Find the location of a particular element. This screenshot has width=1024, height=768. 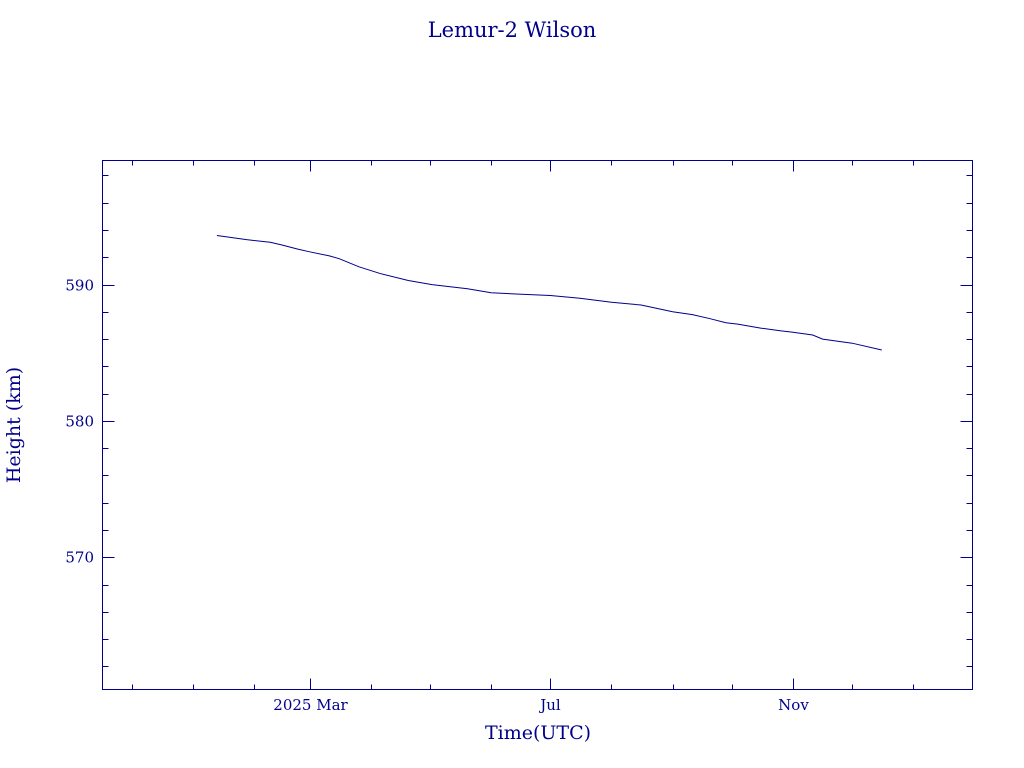

height-series-line is located at coordinates (549, 293).